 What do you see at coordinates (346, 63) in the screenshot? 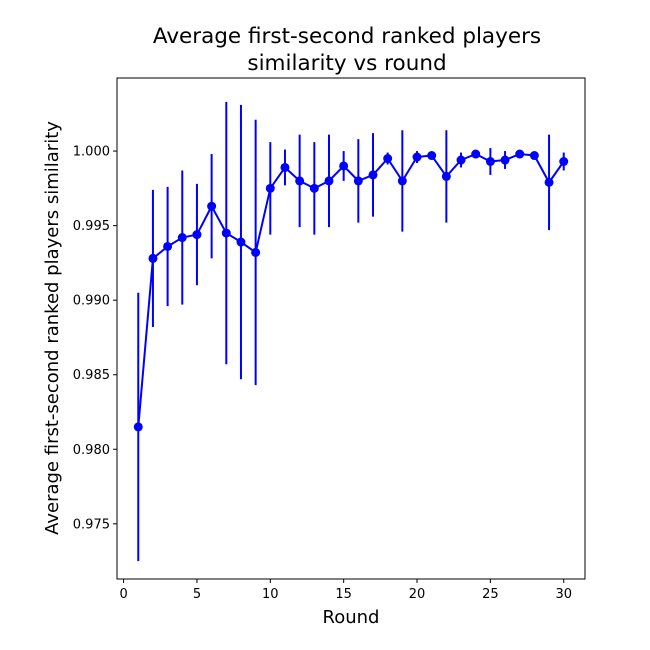
I see `chart-title-line-2: similarity vs round` at bounding box center [346, 63].